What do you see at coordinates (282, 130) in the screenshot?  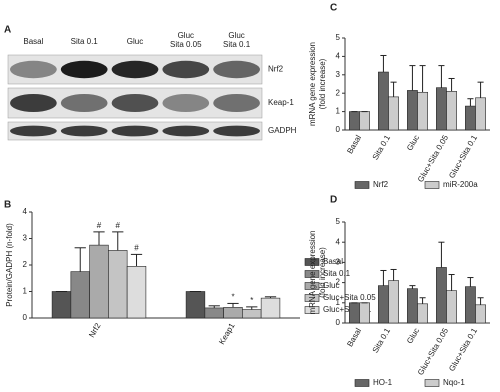 I see `row-label: GADPH` at bounding box center [282, 130].